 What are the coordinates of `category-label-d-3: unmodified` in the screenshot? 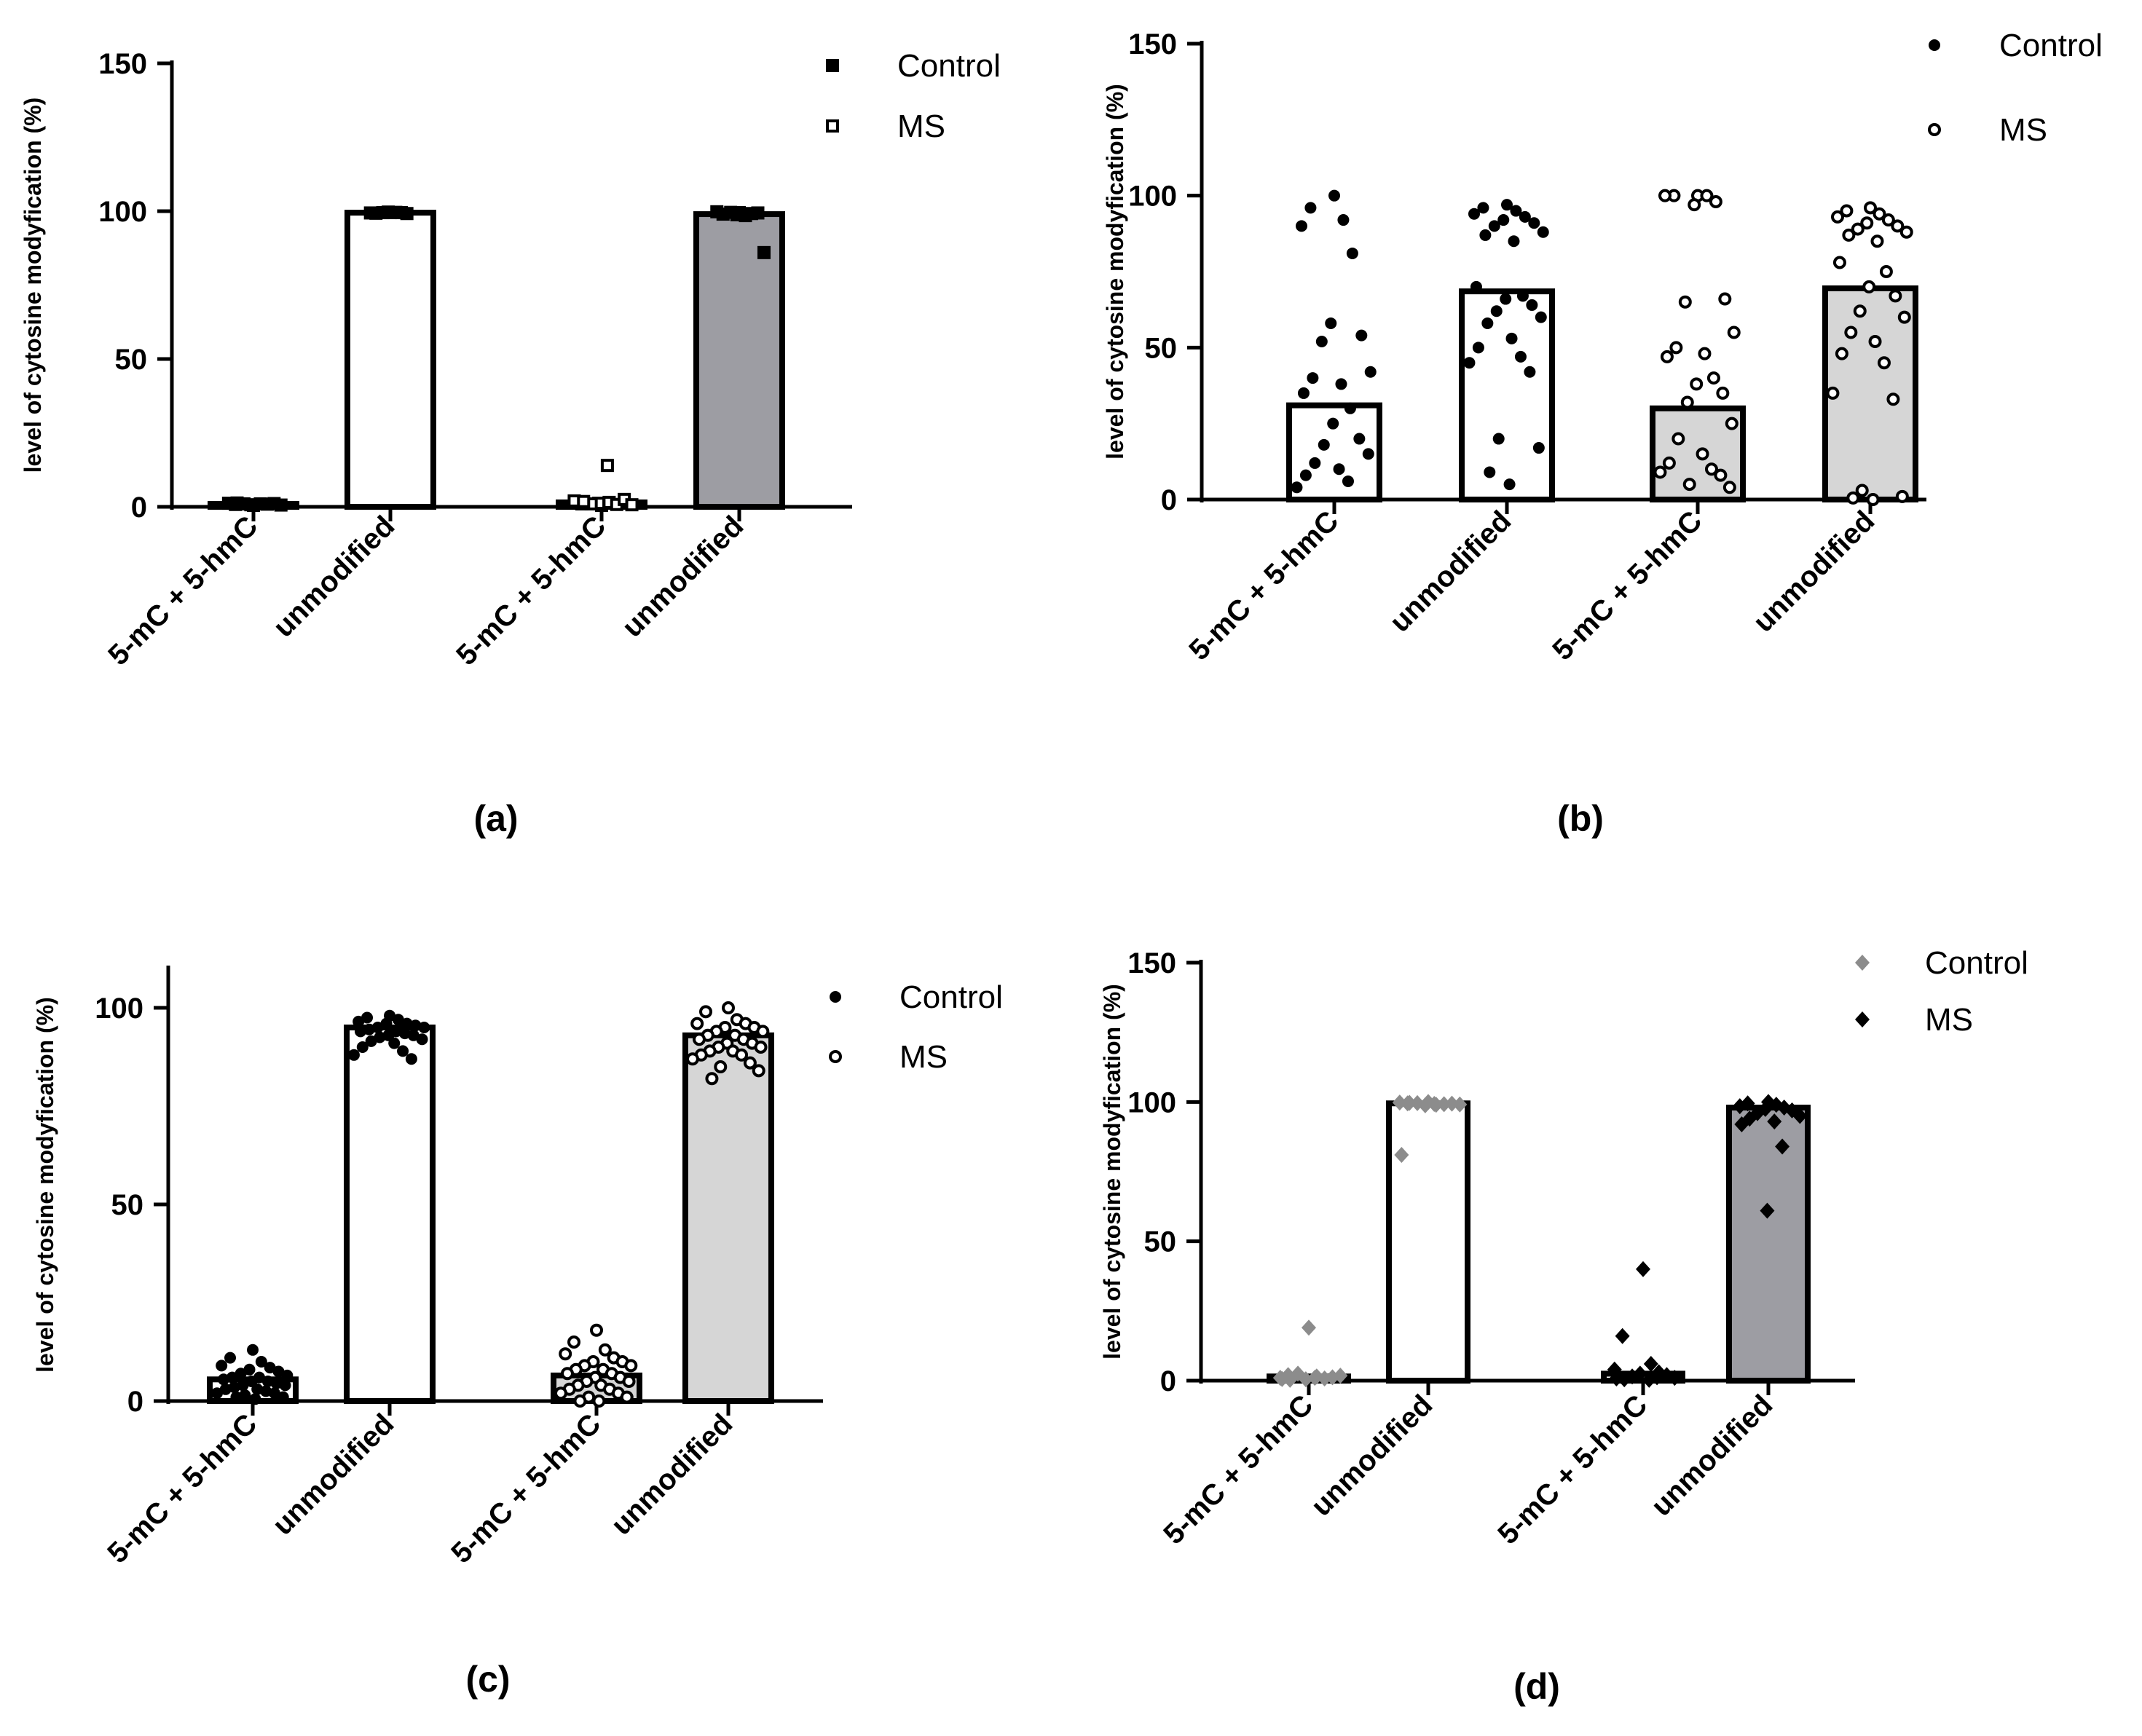 It's located at (1712, 1456).